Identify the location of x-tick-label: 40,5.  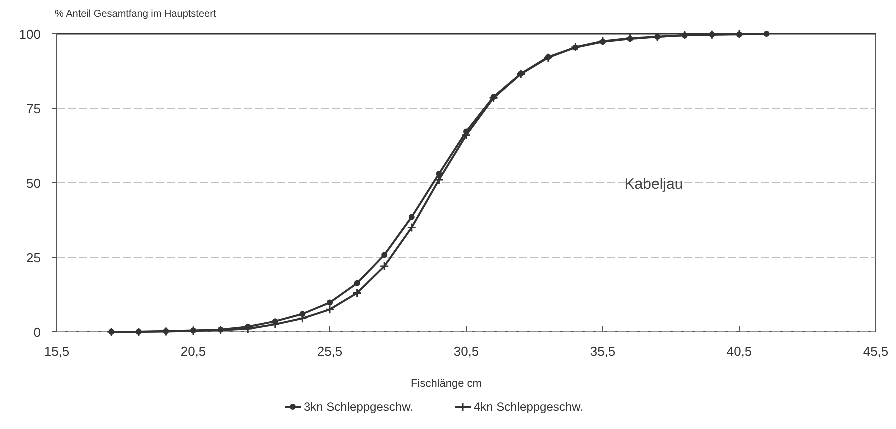
(739, 351).